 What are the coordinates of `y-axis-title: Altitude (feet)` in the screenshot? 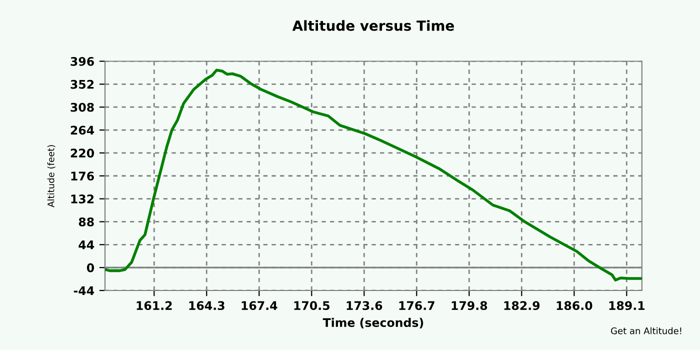 It's located at (51, 176).